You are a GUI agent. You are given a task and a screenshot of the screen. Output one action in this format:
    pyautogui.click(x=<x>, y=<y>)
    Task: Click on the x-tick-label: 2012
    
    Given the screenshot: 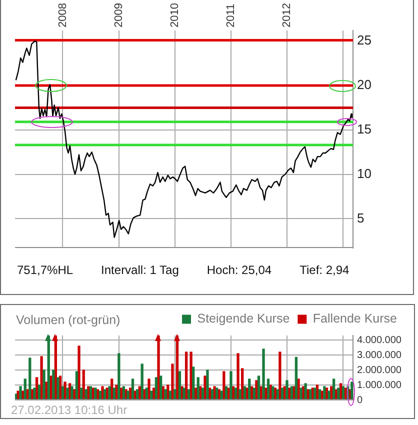 What is the action you would take?
    pyautogui.click(x=287, y=15)
    